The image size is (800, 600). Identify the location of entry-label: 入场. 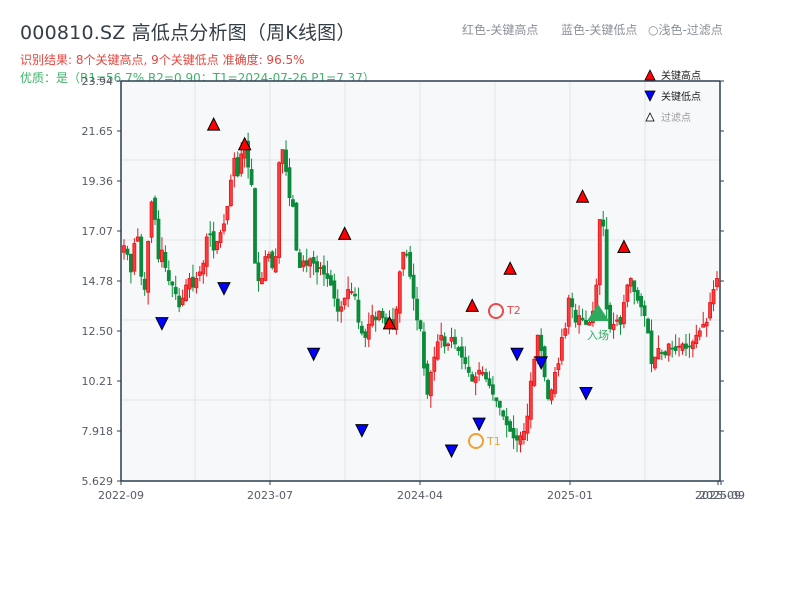
(598, 335).